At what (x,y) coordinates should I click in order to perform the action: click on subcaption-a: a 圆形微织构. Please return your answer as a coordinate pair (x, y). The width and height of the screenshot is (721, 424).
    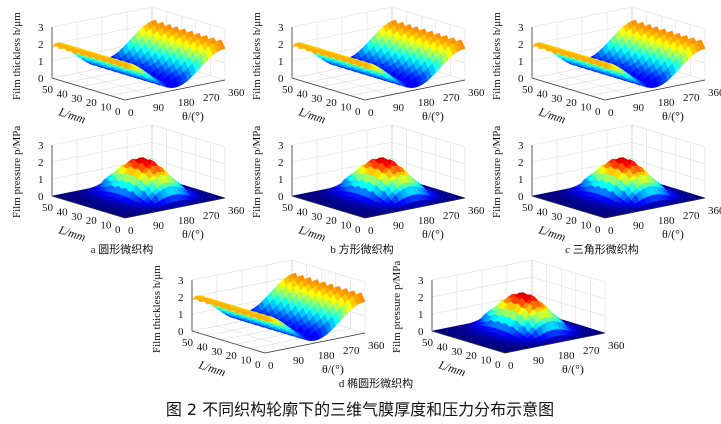
    Looking at the image, I should click on (122, 250).